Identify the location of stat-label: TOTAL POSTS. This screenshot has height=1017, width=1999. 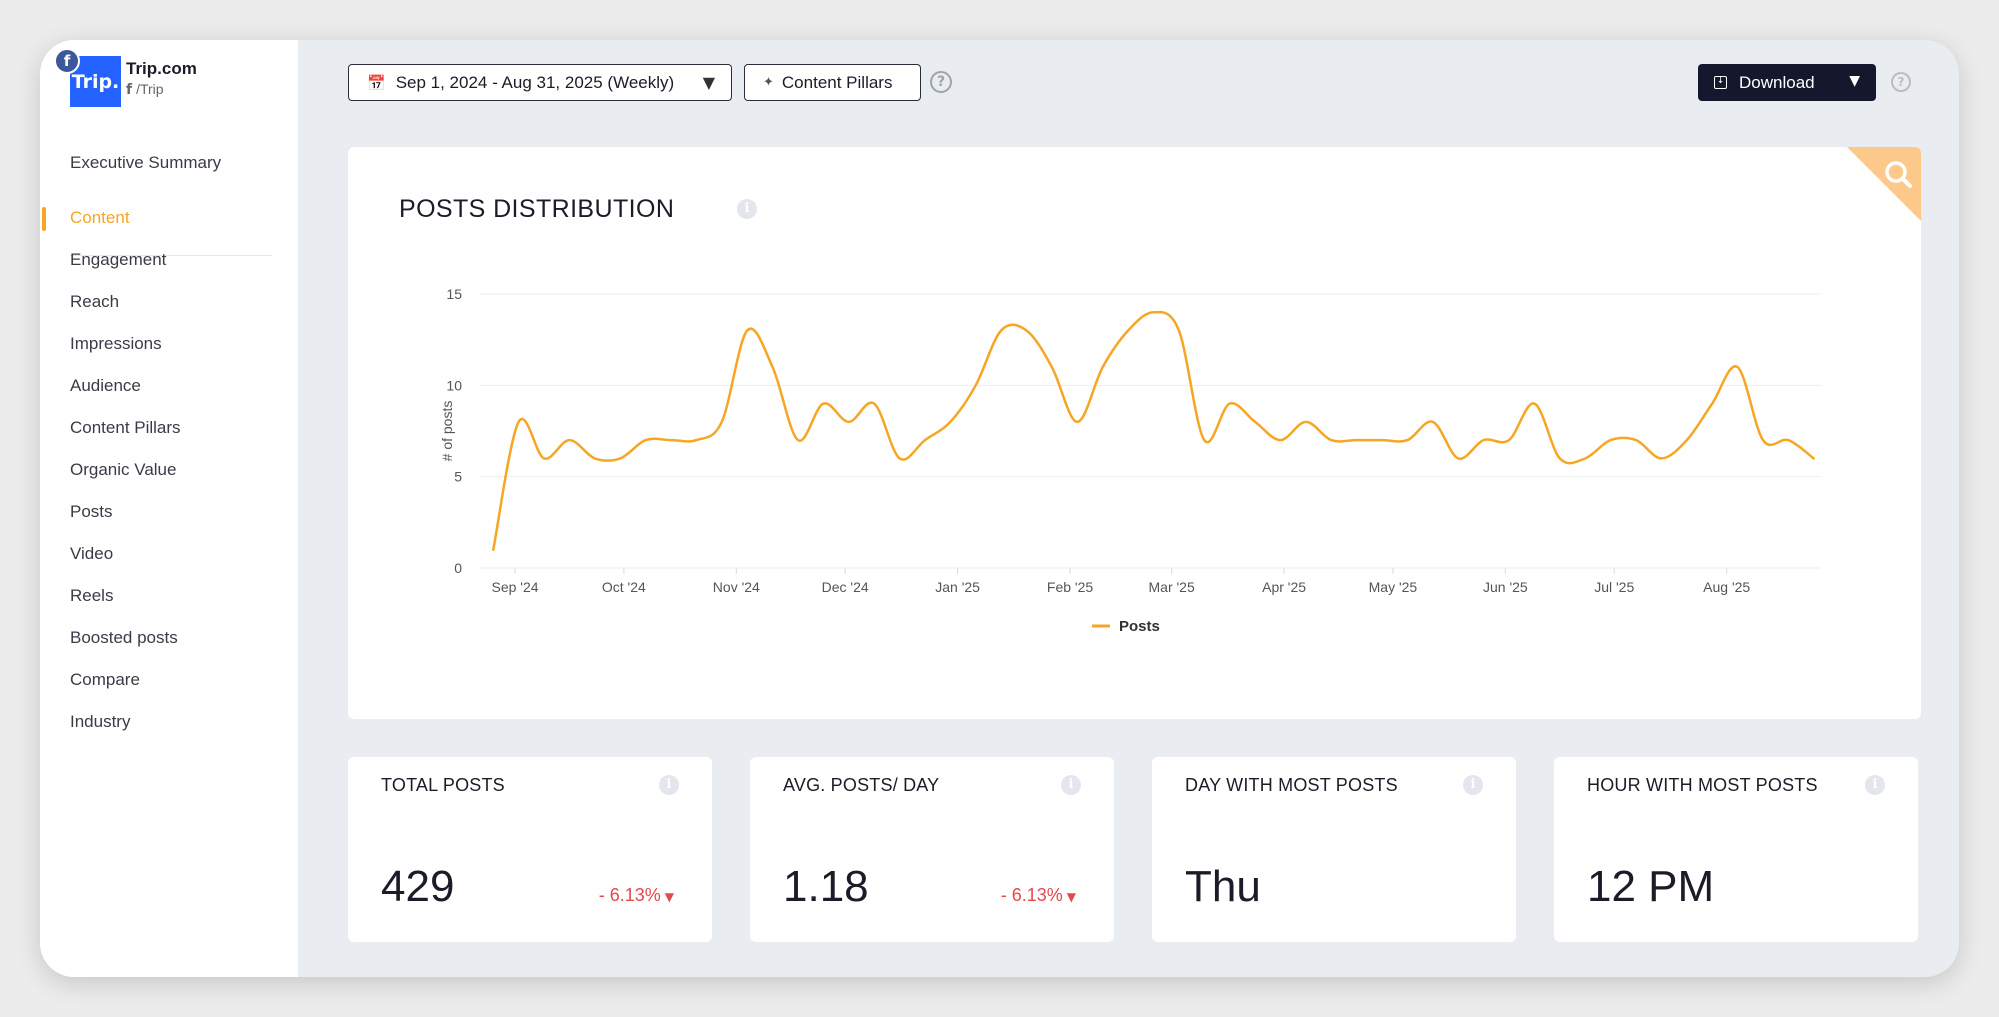
(443, 785).